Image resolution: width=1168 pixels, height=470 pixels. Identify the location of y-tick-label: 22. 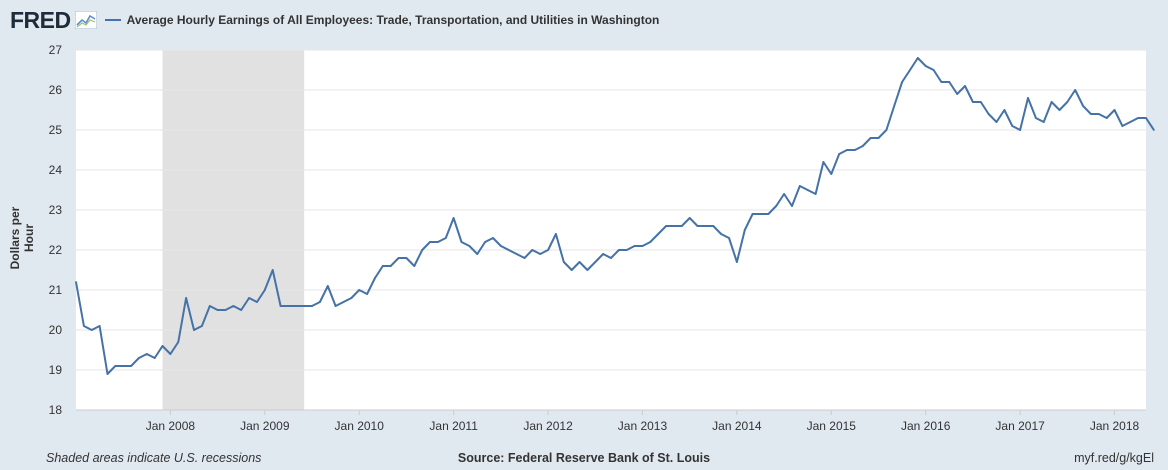
(56, 250).